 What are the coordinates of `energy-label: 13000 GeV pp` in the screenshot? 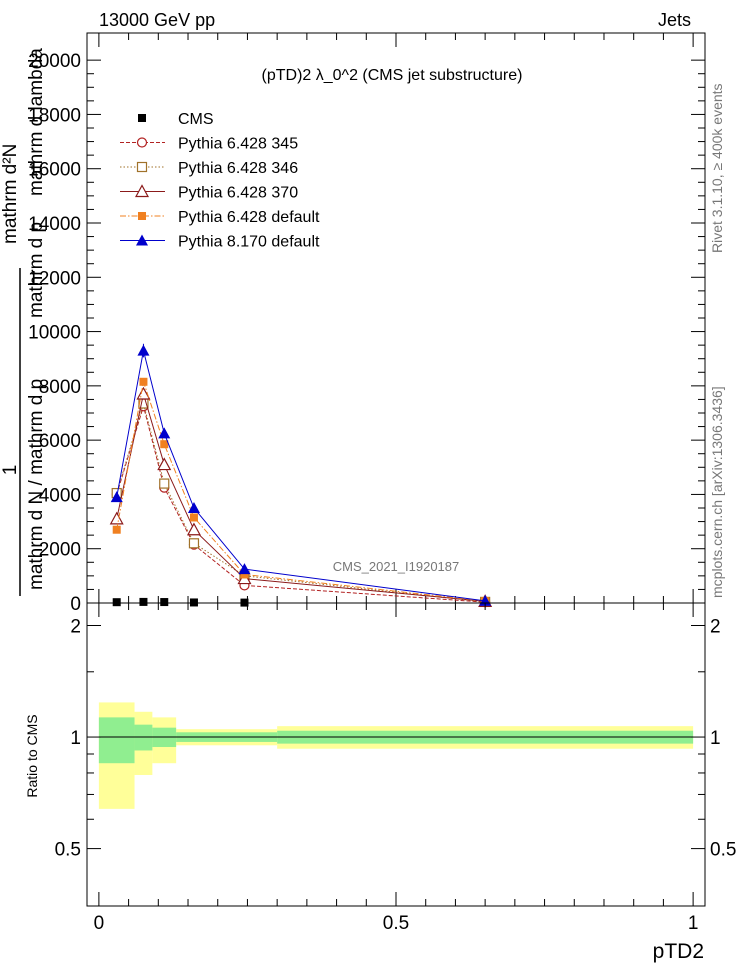 It's located at (157, 20).